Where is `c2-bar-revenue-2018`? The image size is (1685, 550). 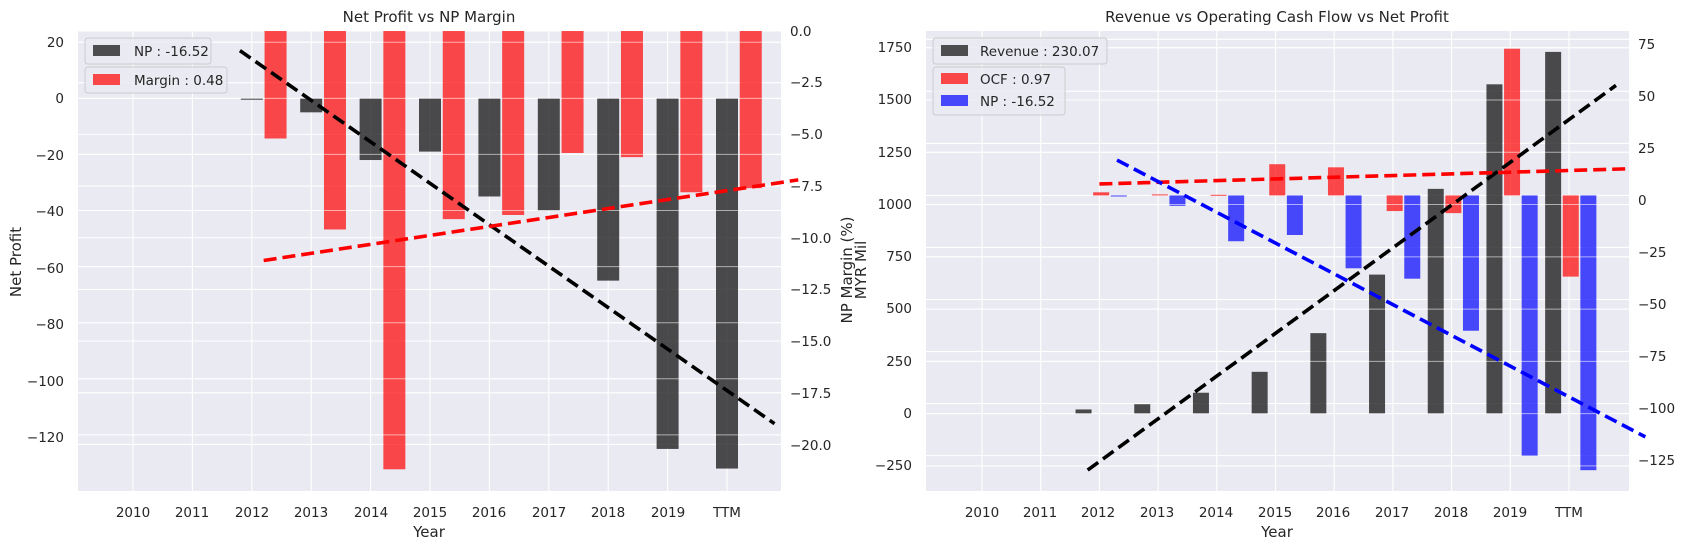
c2-bar-revenue-2018 is located at coordinates (1435, 301).